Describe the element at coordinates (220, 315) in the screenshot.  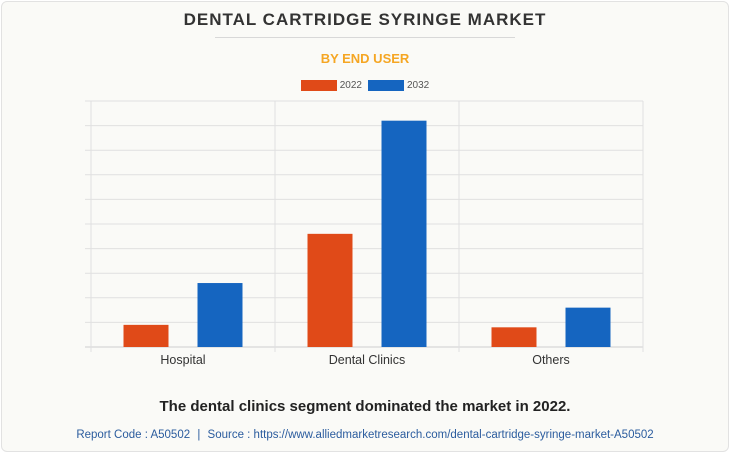
I see `bar-hospital-2032` at that location.